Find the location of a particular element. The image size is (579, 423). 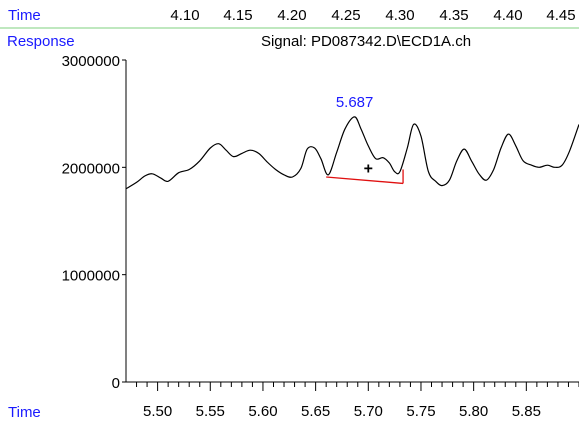

x-tick-label: 5.60 is located at coordinates (262, 411).